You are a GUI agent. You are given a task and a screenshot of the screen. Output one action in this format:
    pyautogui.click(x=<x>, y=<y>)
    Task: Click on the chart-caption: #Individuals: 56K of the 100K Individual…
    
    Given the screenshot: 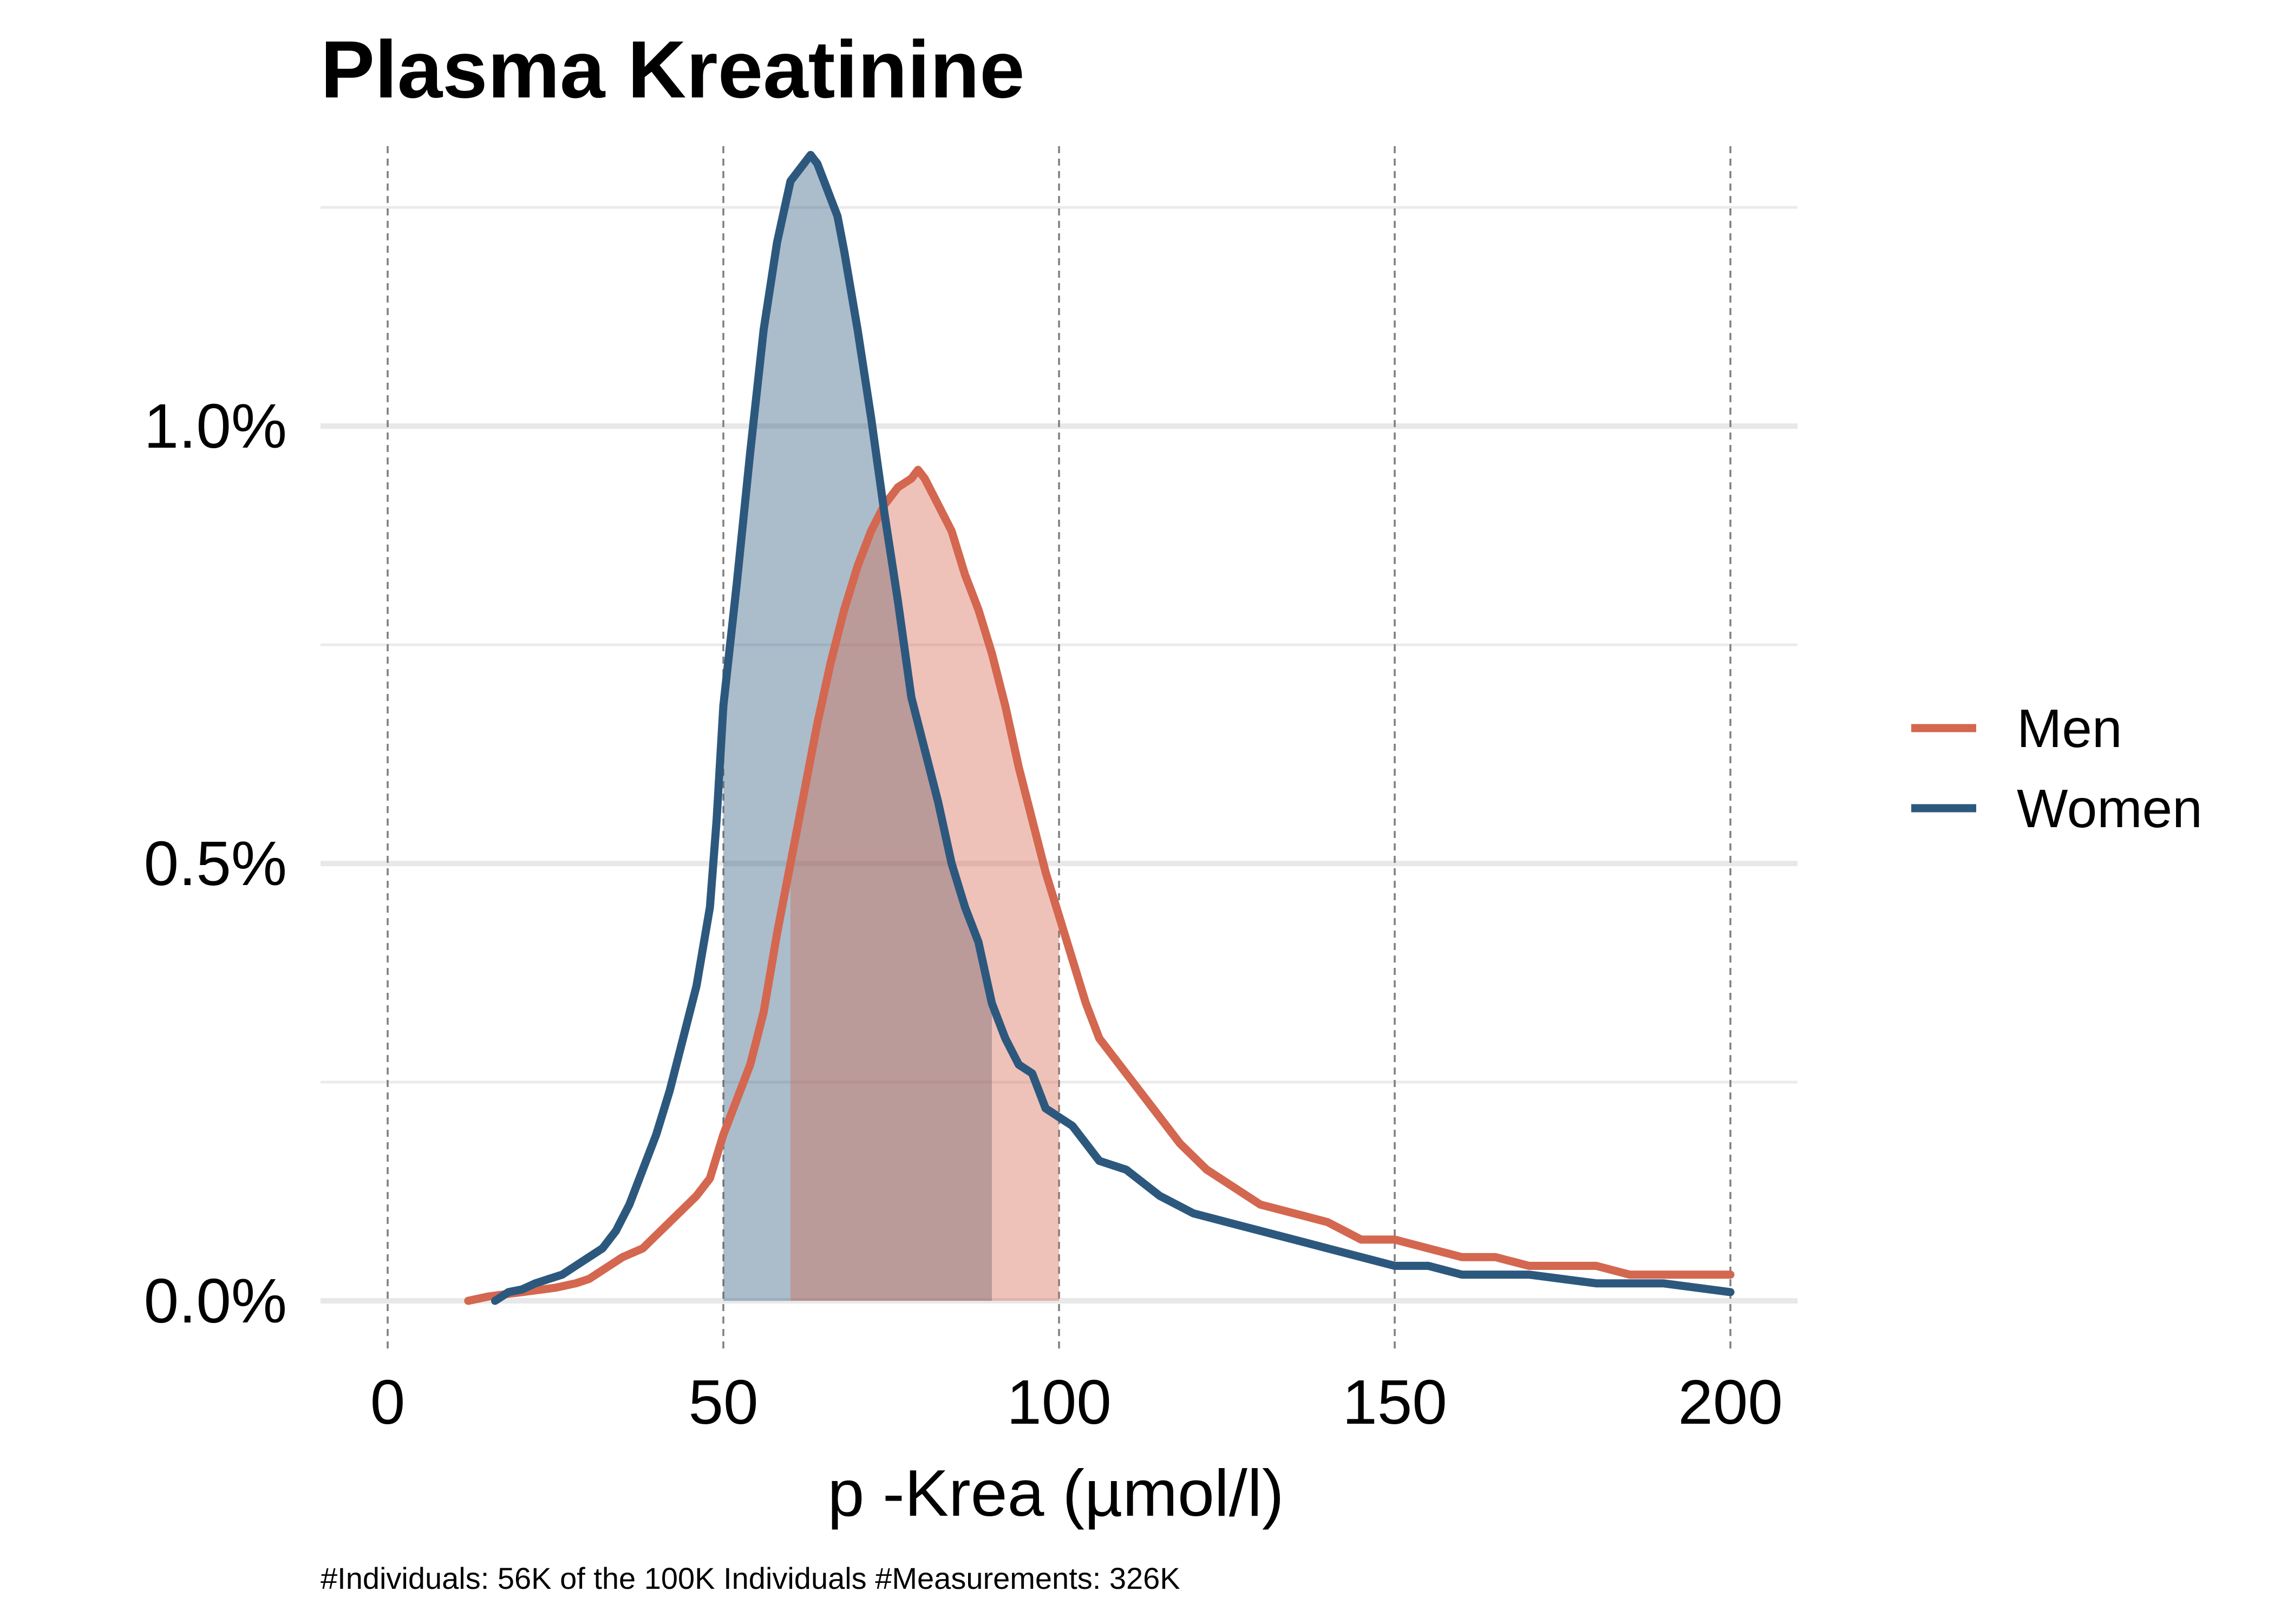 What is the action you would take?
    pyautogui.click(x=751, y=1578)
    